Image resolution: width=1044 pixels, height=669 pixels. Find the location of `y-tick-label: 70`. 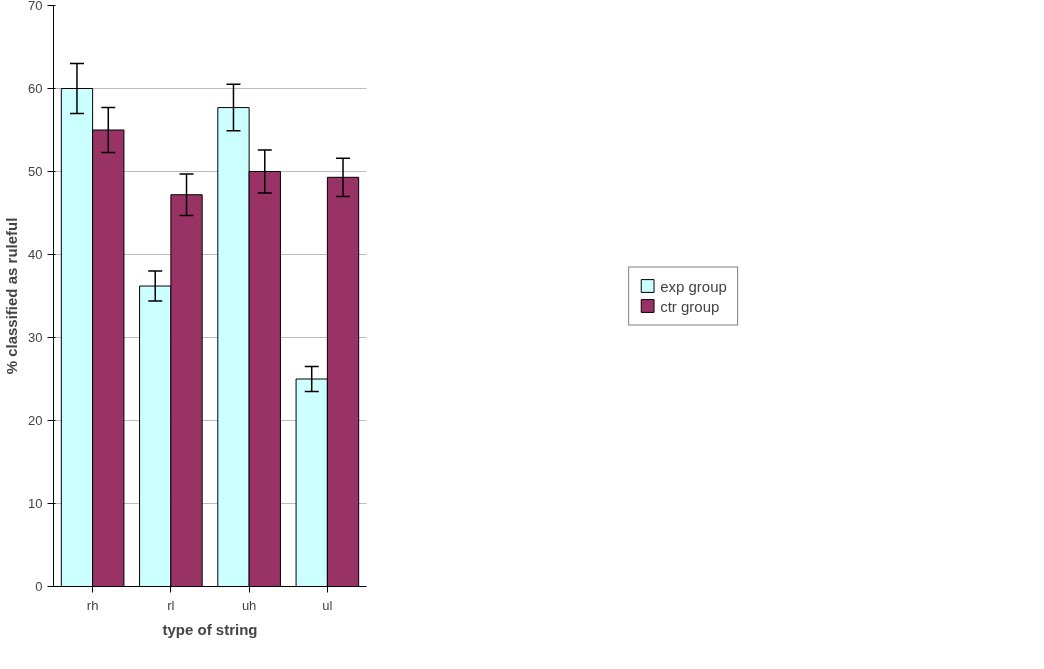

y-tick-label: 70 is located at coordinates (35, 6).